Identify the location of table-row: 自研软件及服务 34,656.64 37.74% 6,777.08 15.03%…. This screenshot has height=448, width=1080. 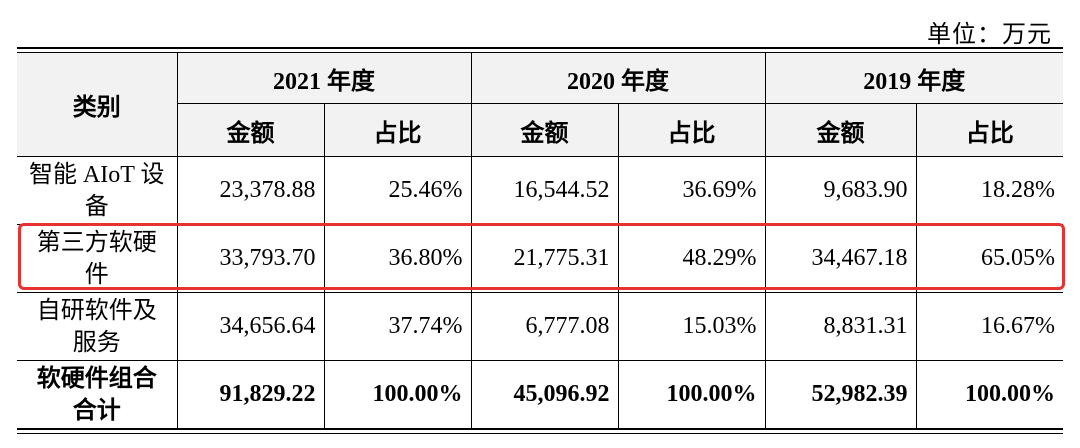
(540, 326).